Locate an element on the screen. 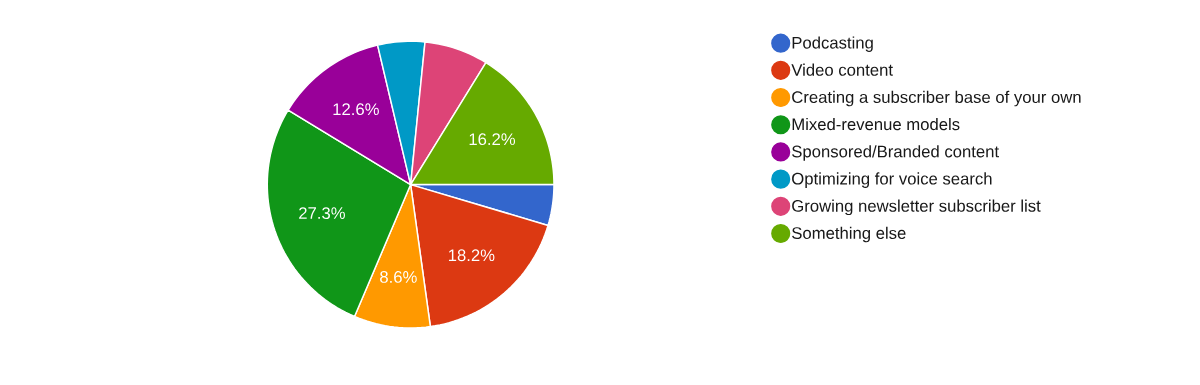 The width and height of the screenshot is (1200, 385). legend-label: Something else is located at coordinates (849, 234).